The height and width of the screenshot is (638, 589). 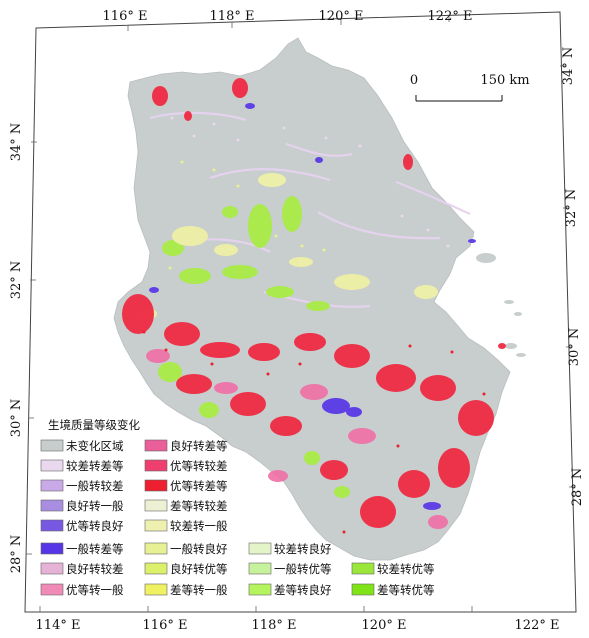 I want to click on coastal-fragments, so click(x=492, y=294).